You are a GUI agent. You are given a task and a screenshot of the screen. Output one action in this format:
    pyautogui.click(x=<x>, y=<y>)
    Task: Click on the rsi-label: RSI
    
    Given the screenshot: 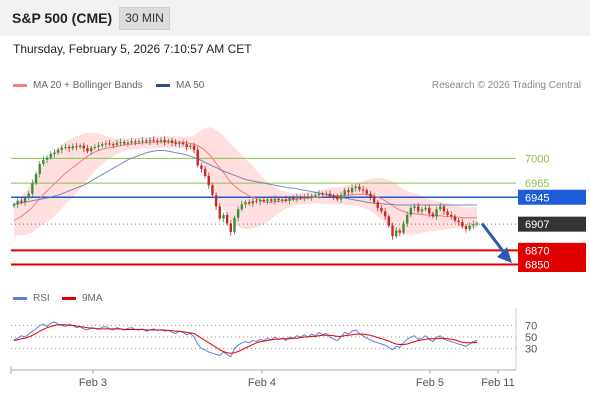 What is the action you would take?
    pyautogui.click(x=41, y=298)
    